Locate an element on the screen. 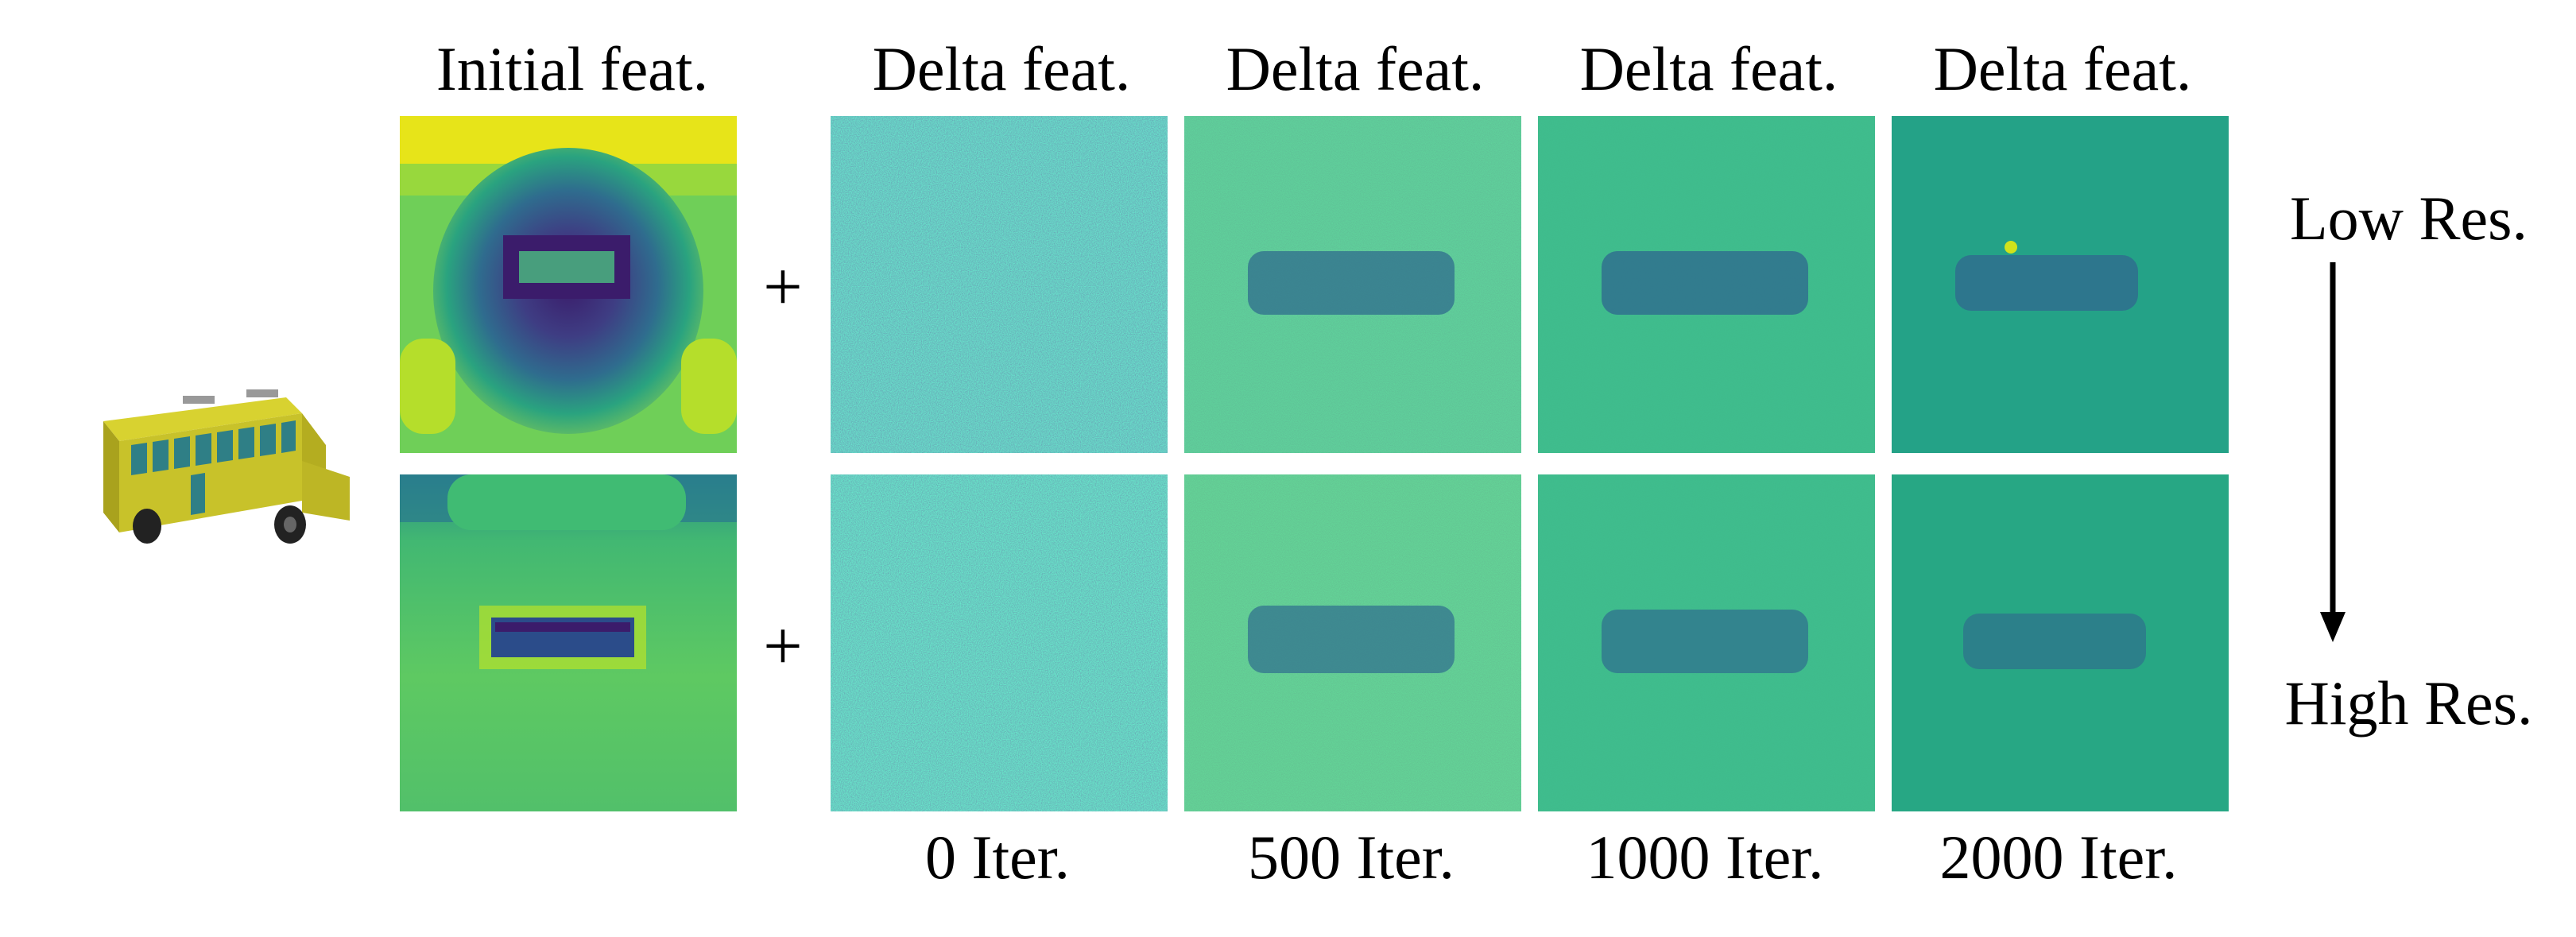  iter-label-0: 0 Iter. is located at coordinates (997, 857).